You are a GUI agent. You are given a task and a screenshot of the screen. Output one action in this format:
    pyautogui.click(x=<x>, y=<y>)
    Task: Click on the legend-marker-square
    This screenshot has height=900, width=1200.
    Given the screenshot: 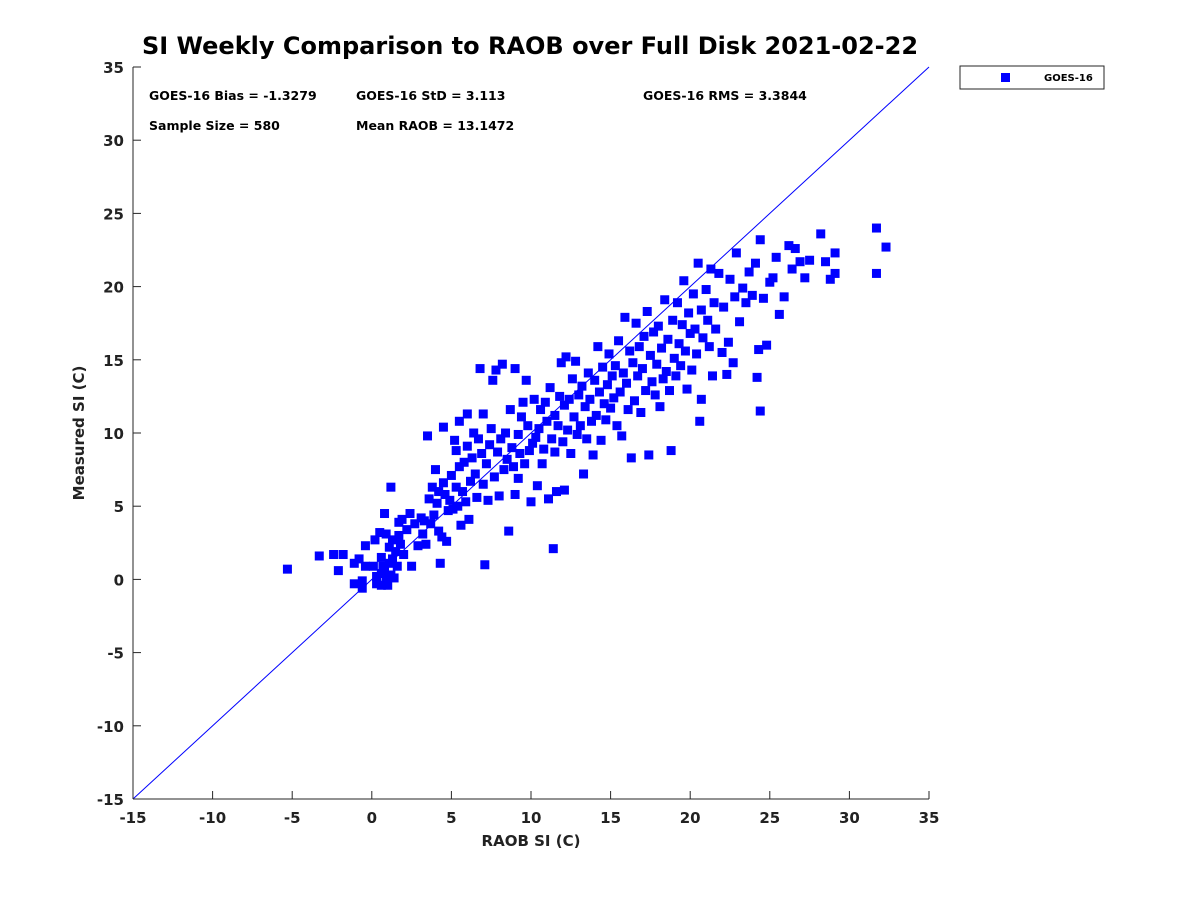 What is the action you would take?
    pyautogui.click(x=1005, y=77)
    